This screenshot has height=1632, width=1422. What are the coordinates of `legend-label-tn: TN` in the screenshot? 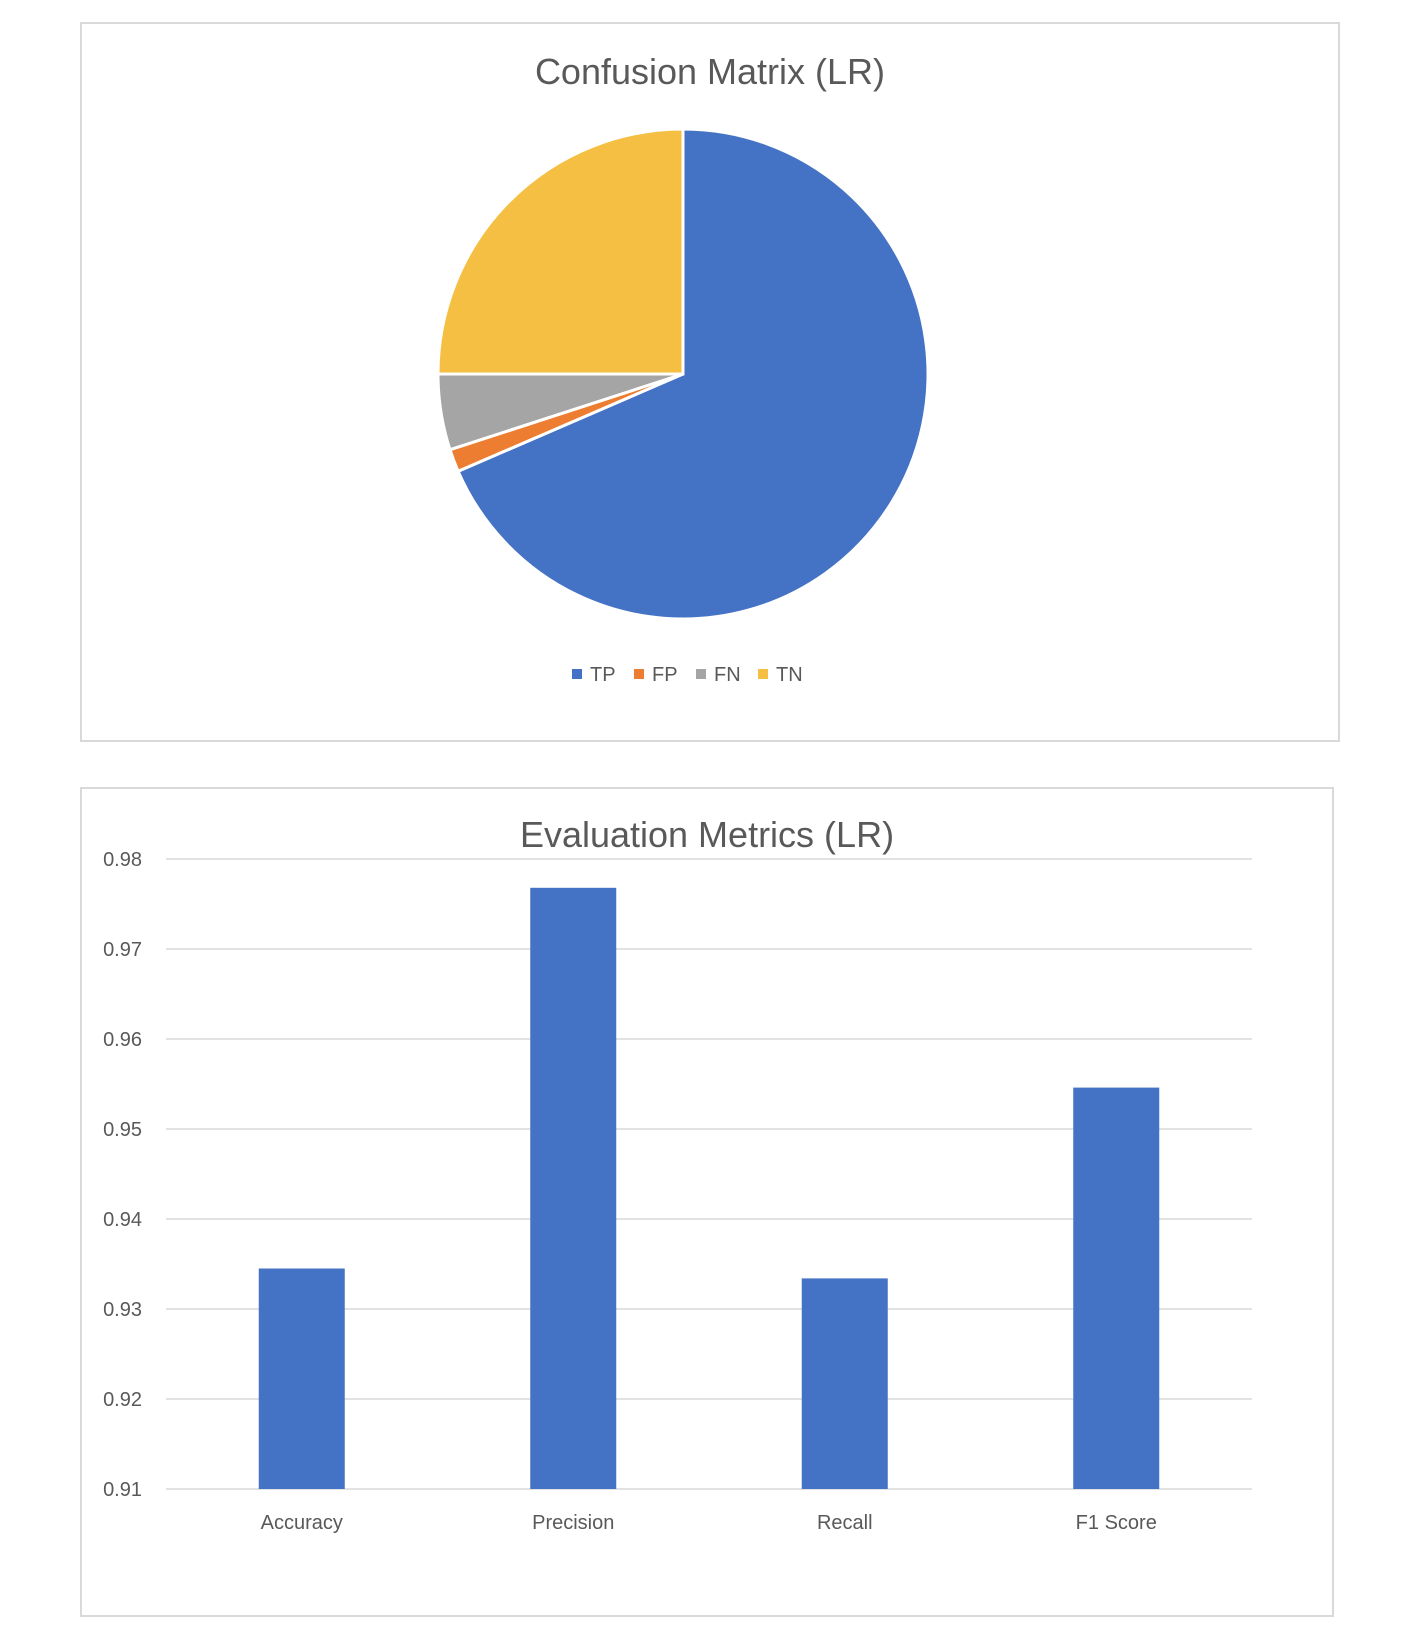 It's located at (789, 675).